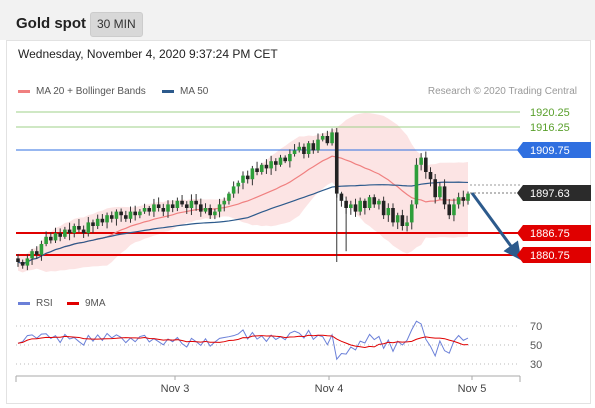 The image size is (595, 408). What do you see at coordinates (520, 150) in the screenshot?
I see `resistance-level-pointer` at bounding box center [520, 150].